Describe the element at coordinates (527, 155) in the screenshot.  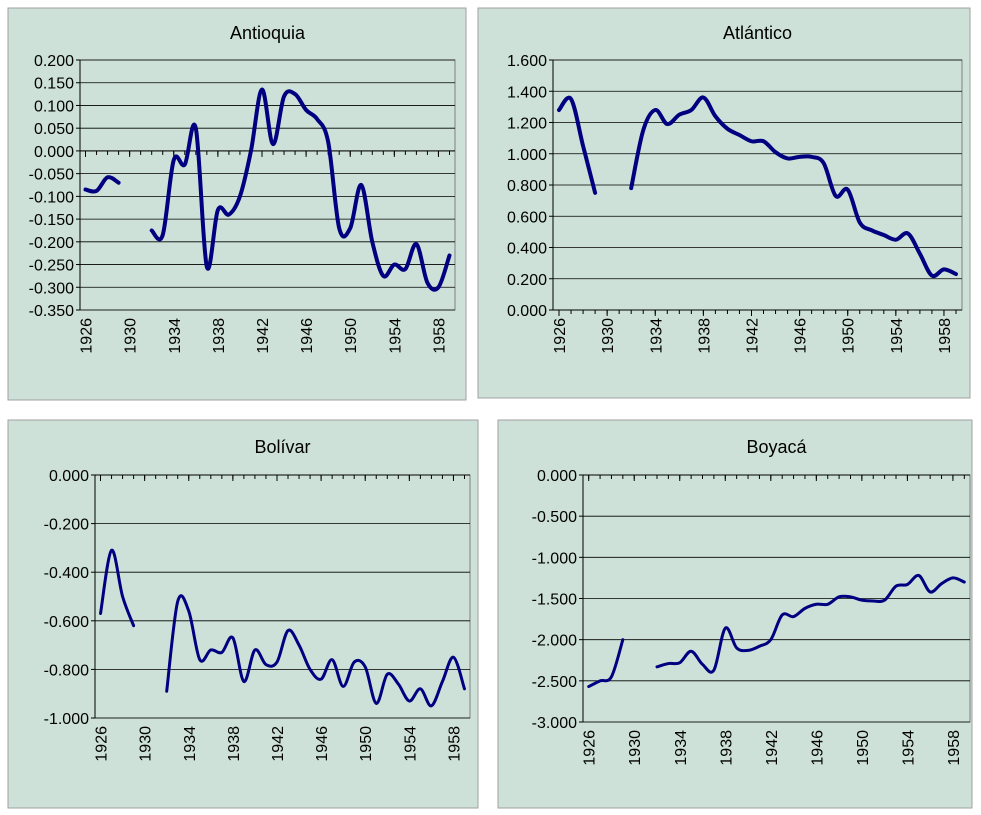
I see `y-tick-label: 1.000` at that location.